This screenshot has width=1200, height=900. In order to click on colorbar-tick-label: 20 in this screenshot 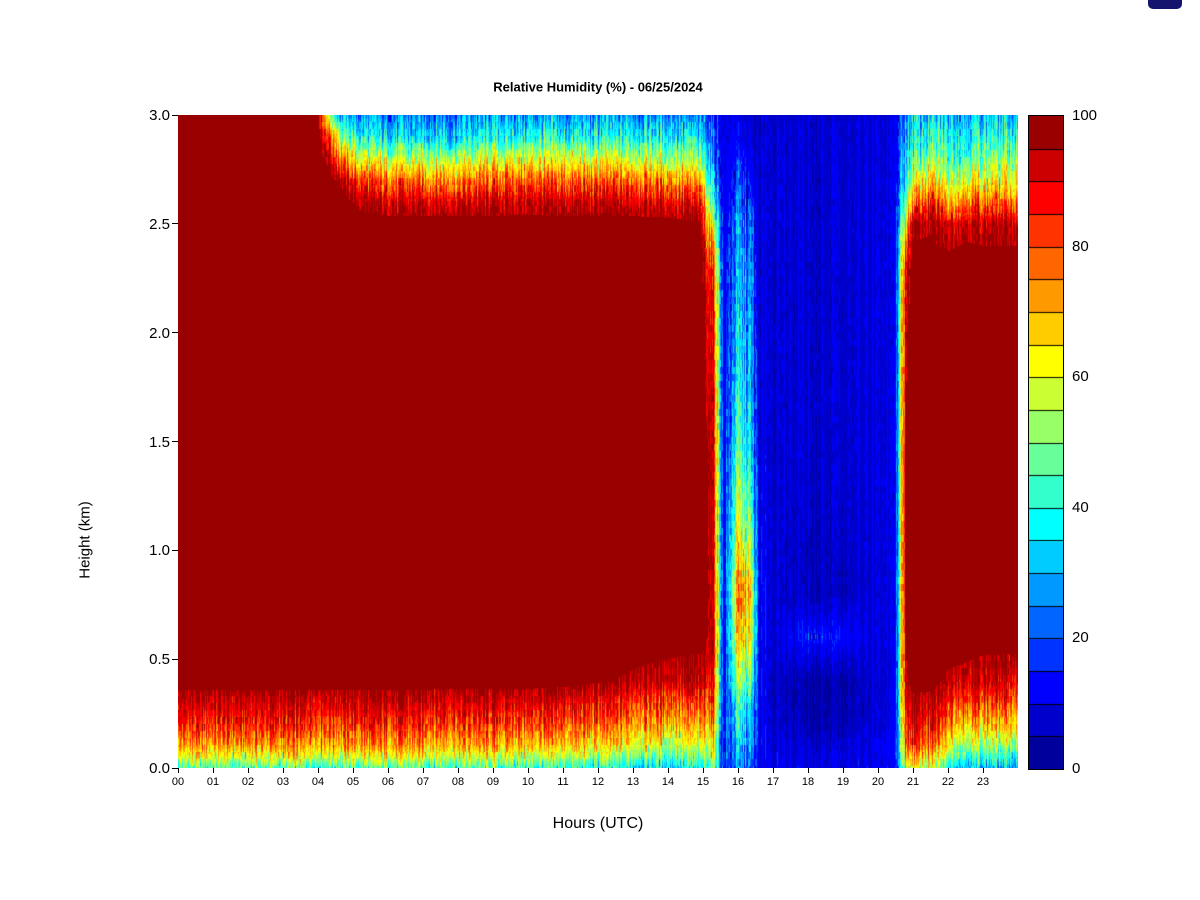, I will do `click(1080, 638)`.